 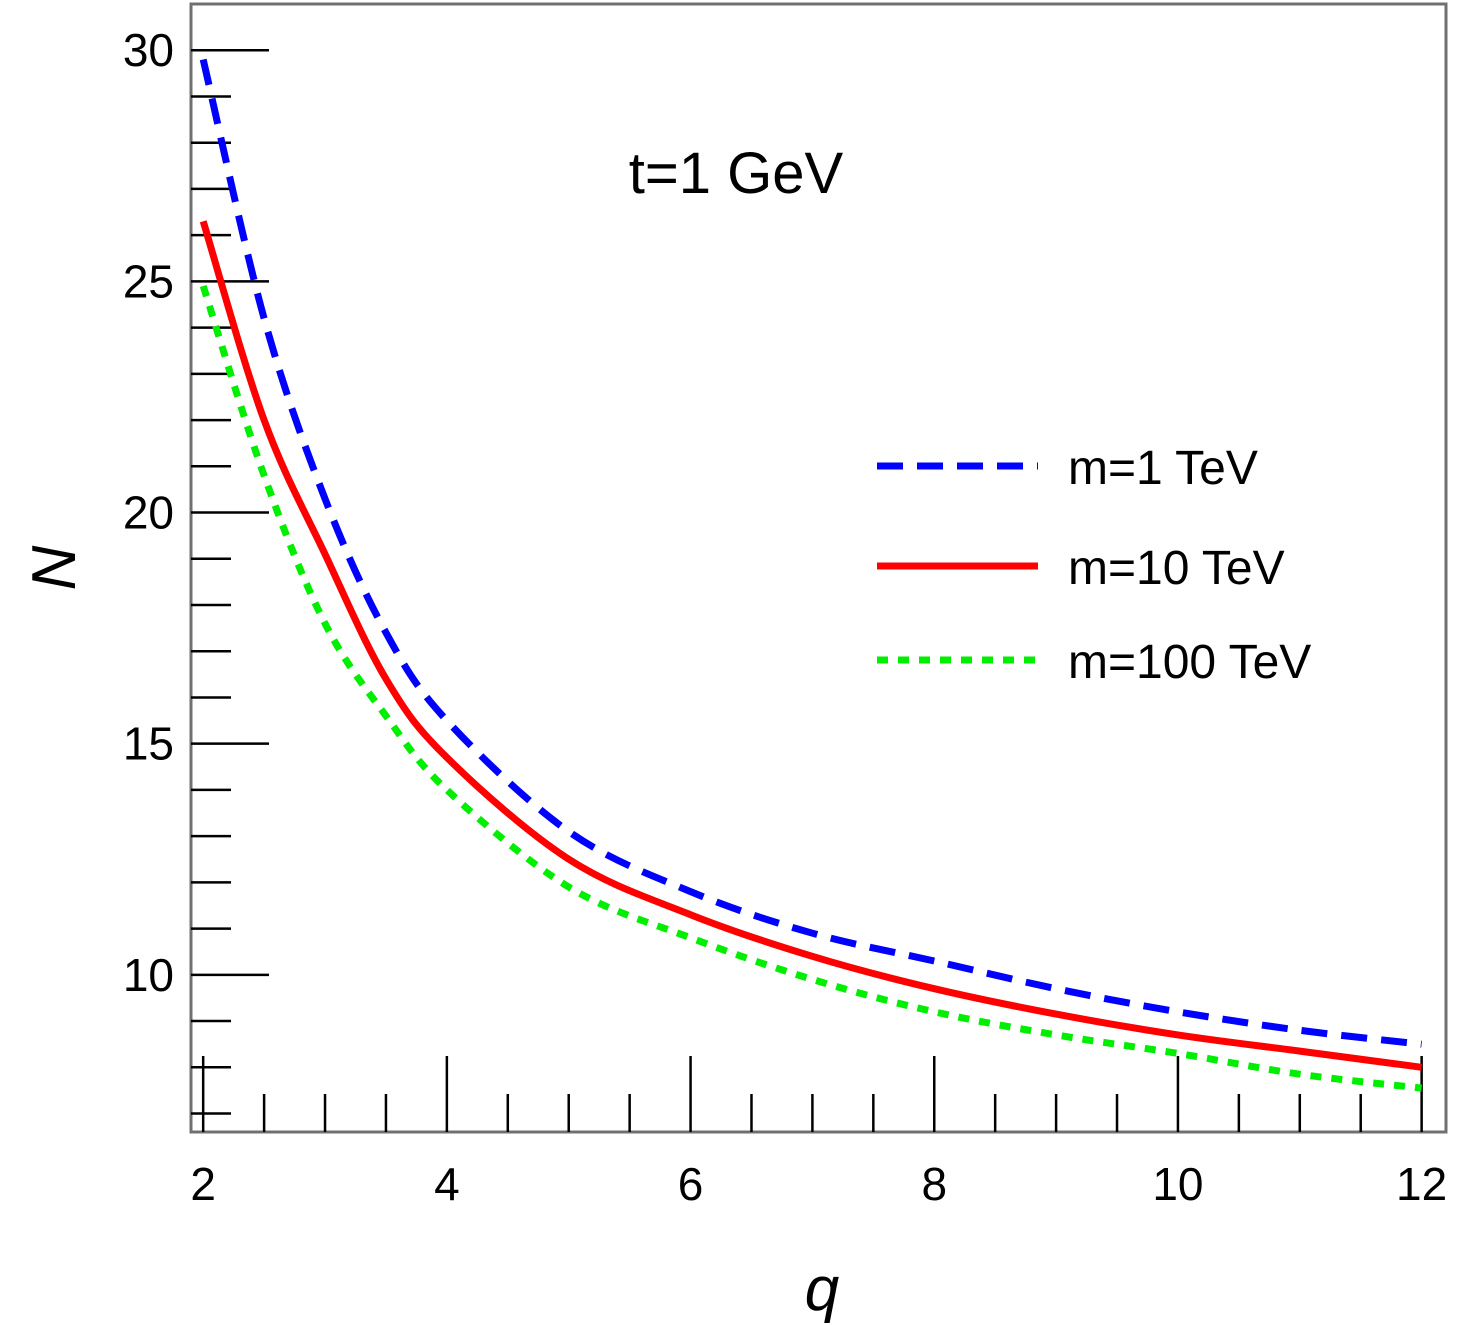 I want to click on x-tick-label: 8, so click(x=934, y=1184).